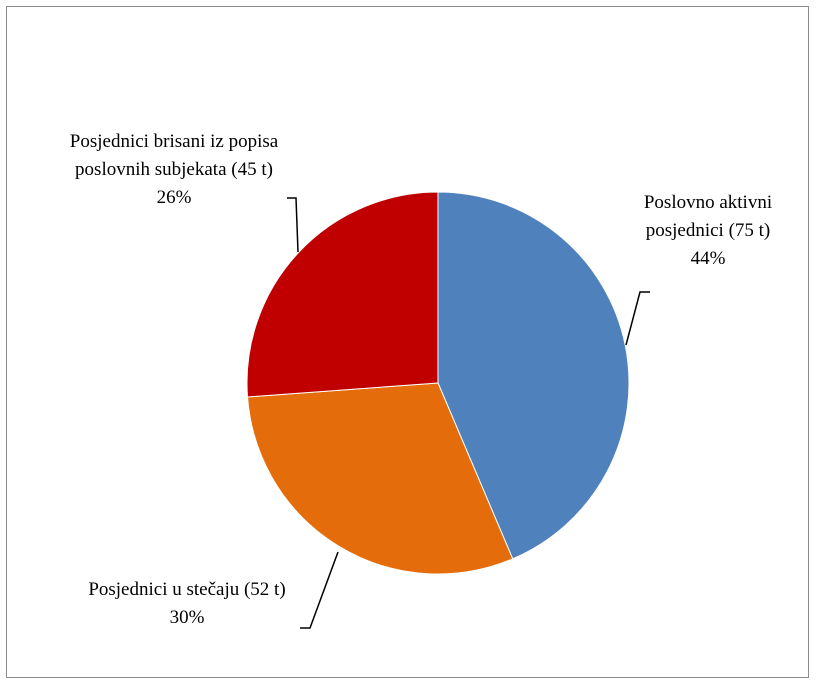 This screenshot has height=684, width=817. Describe the element at coordinates (187, 617) in the screenshot. I see `slice-percent-stecaj: 30%` at that location.